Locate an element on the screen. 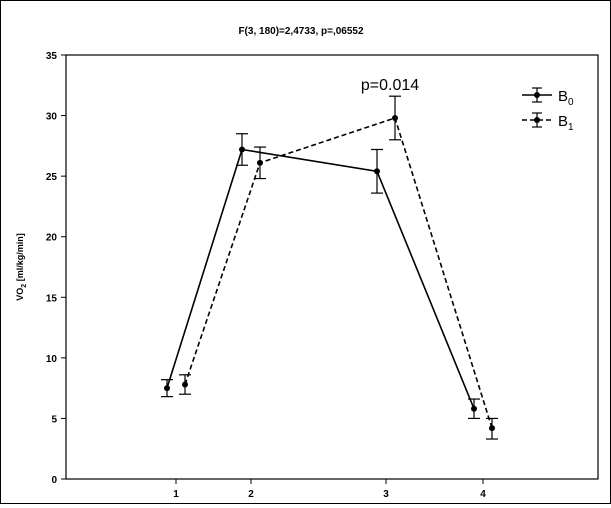 The width and height of the screenshot is (611, 508). legend-item-B0: B0 is located at coordinates (548, 97).